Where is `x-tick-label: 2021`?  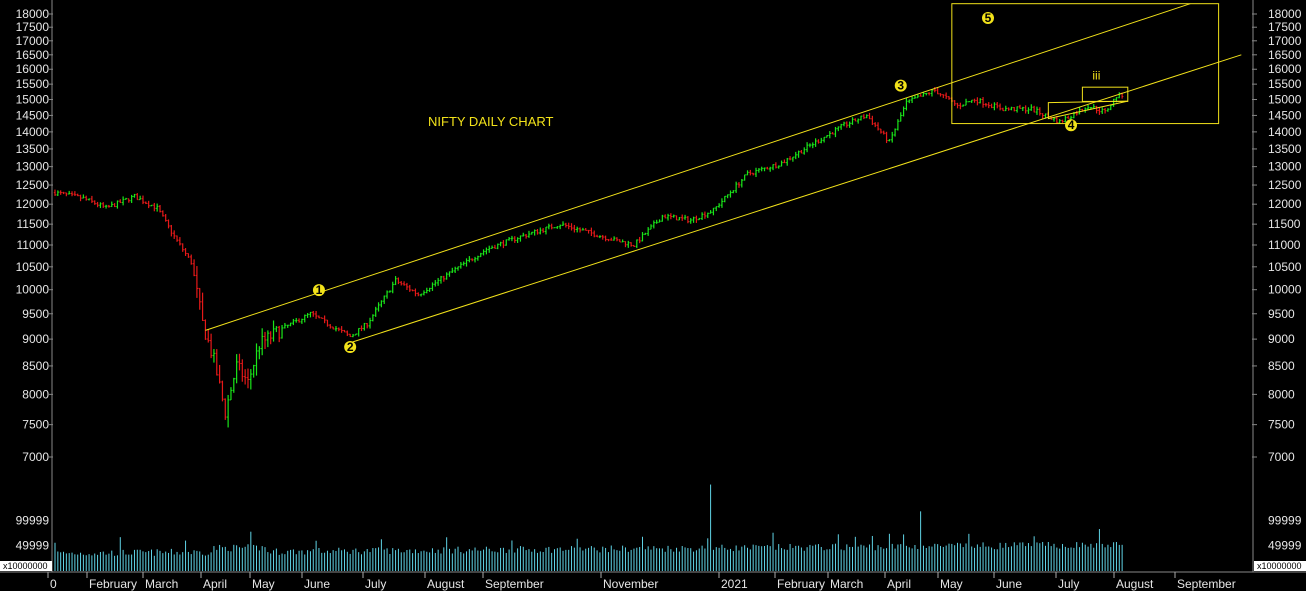 x-tick-label: 2021 is located at coordinates (734, 584).